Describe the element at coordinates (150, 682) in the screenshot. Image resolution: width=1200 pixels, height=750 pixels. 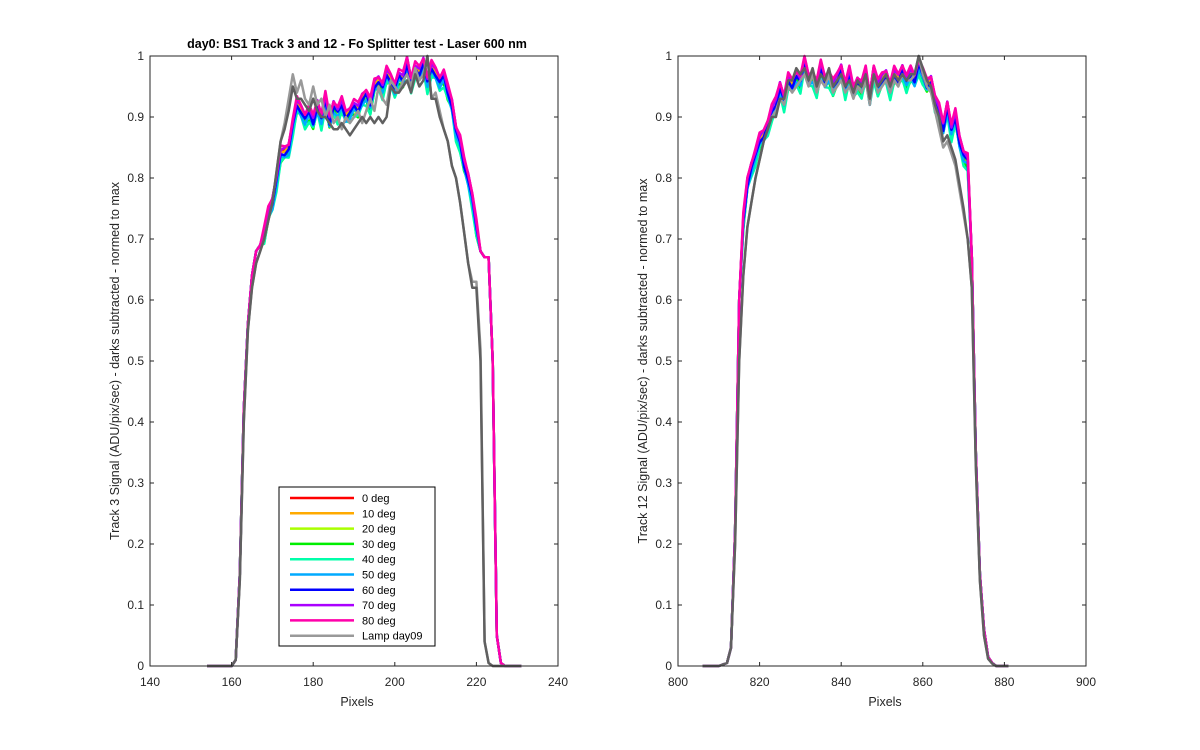
I see `left-x-tick-label: 140` at that location.